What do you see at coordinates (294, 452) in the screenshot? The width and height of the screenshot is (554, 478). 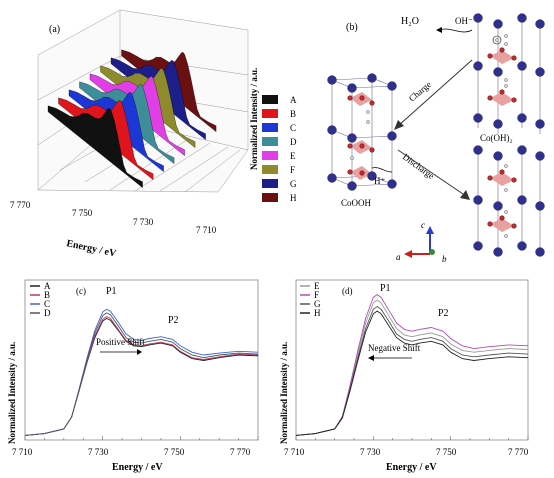 I see `panel-d-xtick-0: 7 710` at bounding box center [294, 452].